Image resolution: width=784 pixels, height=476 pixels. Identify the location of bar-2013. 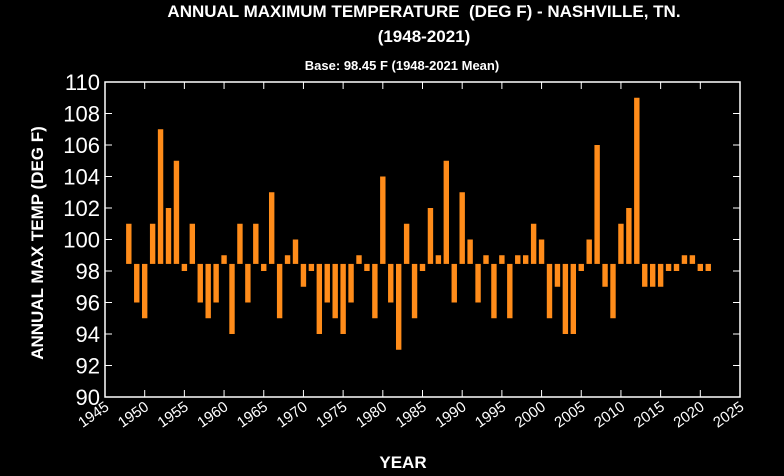
(645, 275).